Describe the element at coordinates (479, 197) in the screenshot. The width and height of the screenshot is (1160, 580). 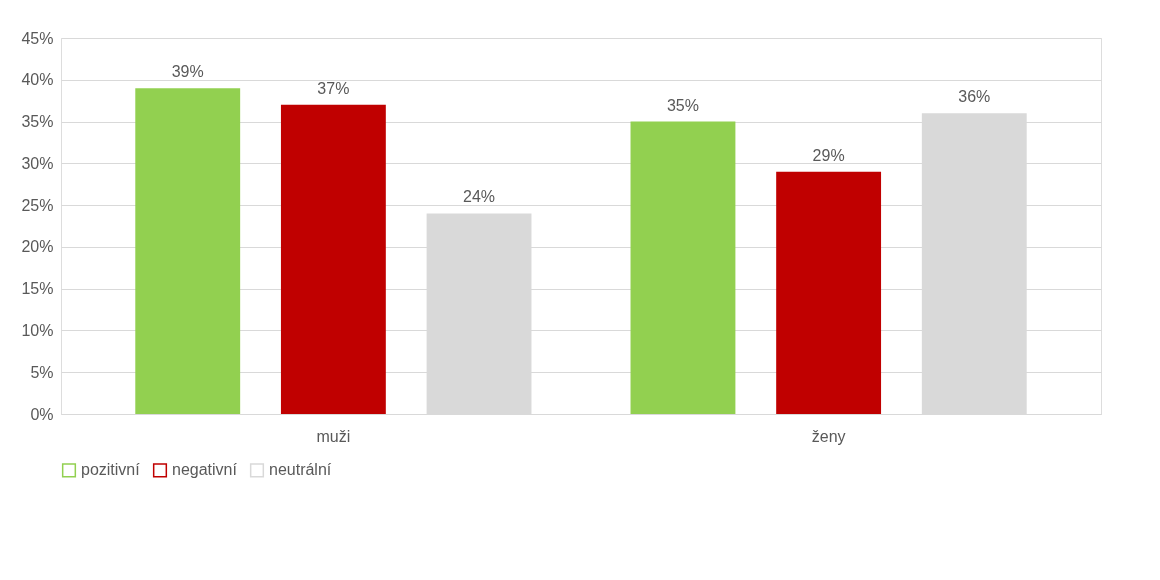
I see `text: 24%` at that location.